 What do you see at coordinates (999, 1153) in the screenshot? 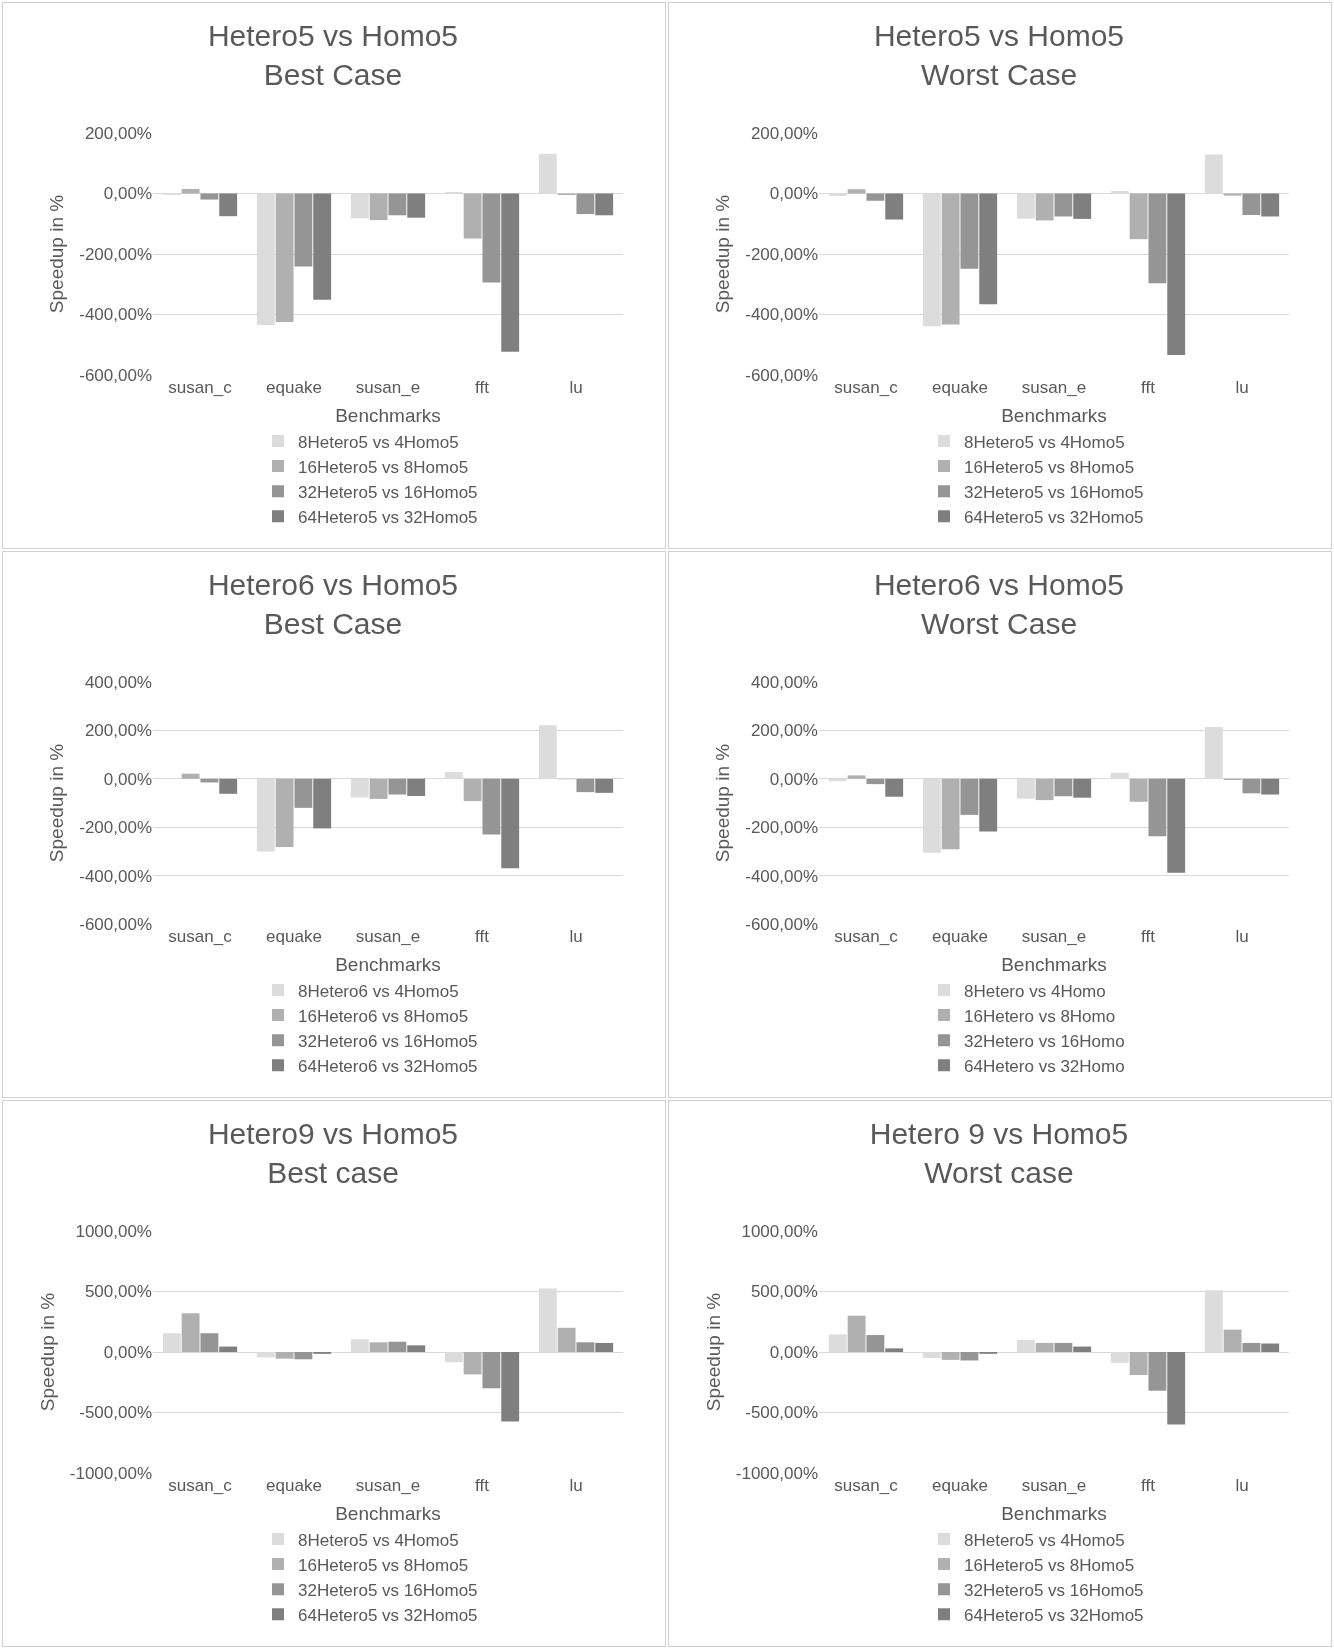
I see `chart-title: Hetero 9 vs Homo5 Worst case` at bounding box center [999, 1153].